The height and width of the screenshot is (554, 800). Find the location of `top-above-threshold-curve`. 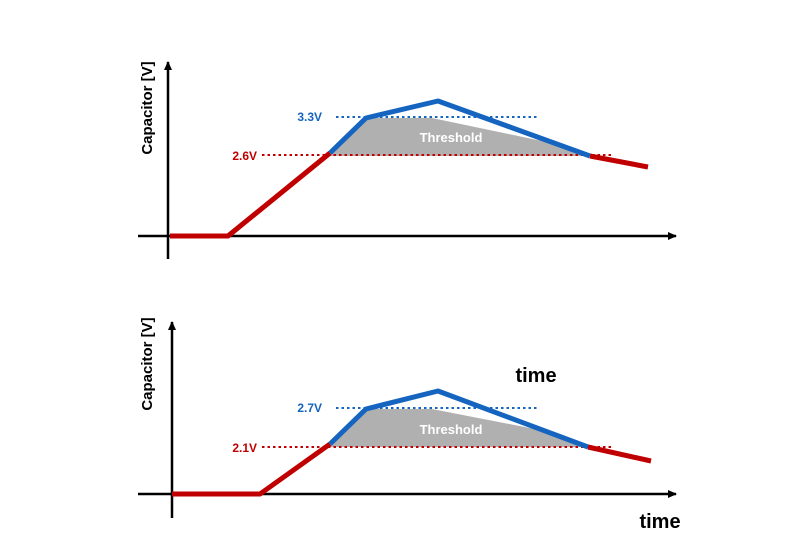

top-above-threshold-curve is located at coordinates (459, 128).